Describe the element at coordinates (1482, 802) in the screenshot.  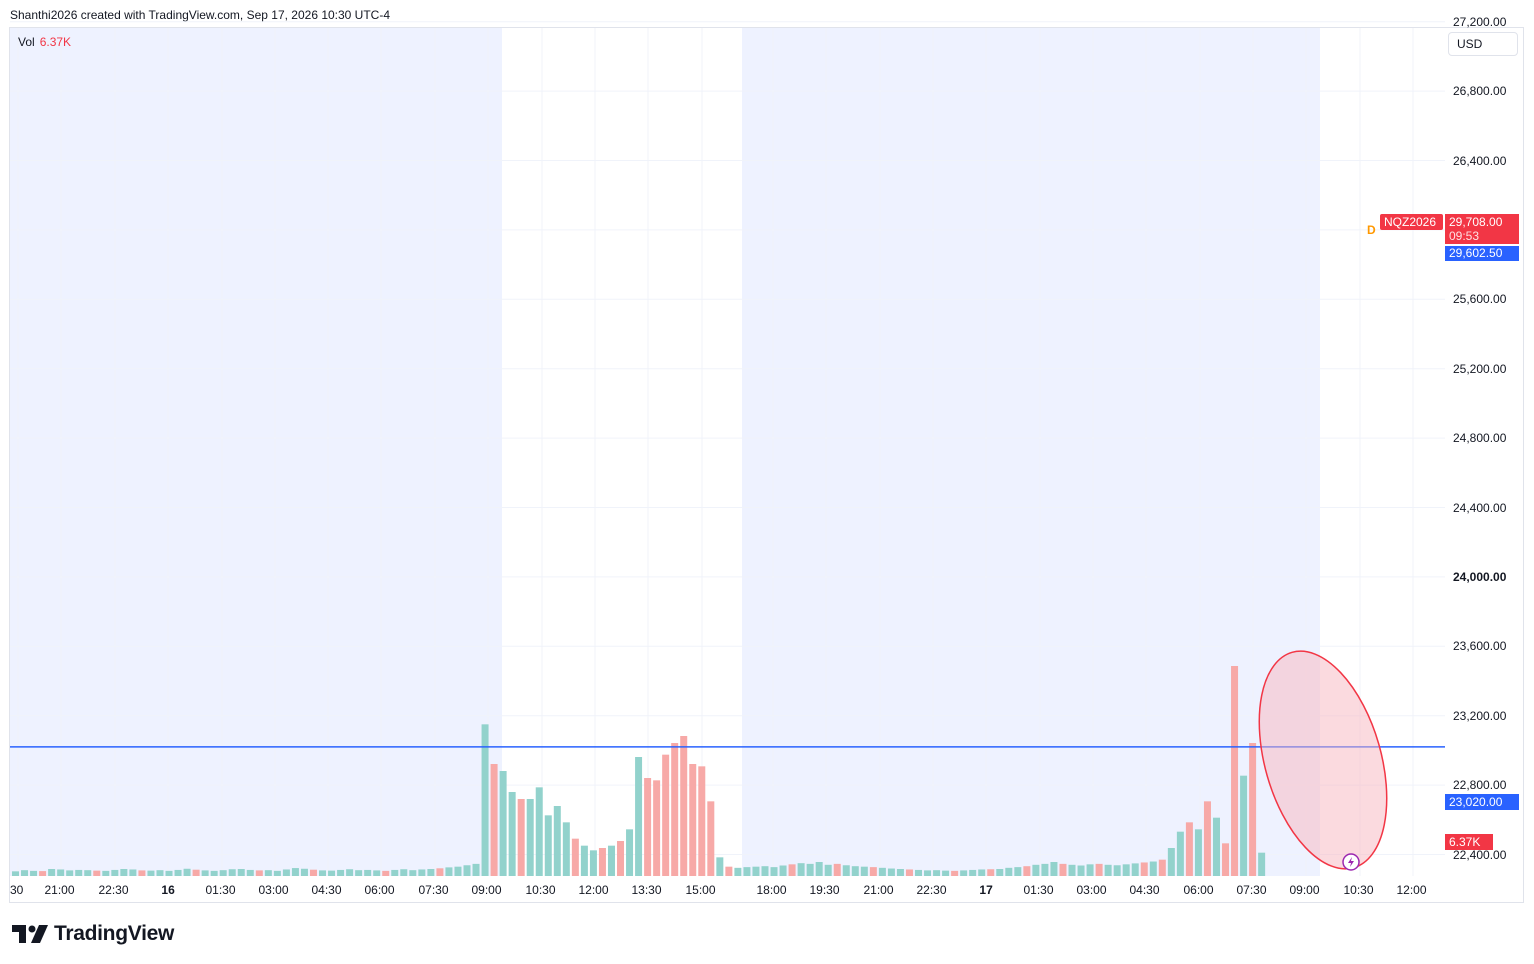
I see `hline-price-label-lower: 23,020.00` at that location.